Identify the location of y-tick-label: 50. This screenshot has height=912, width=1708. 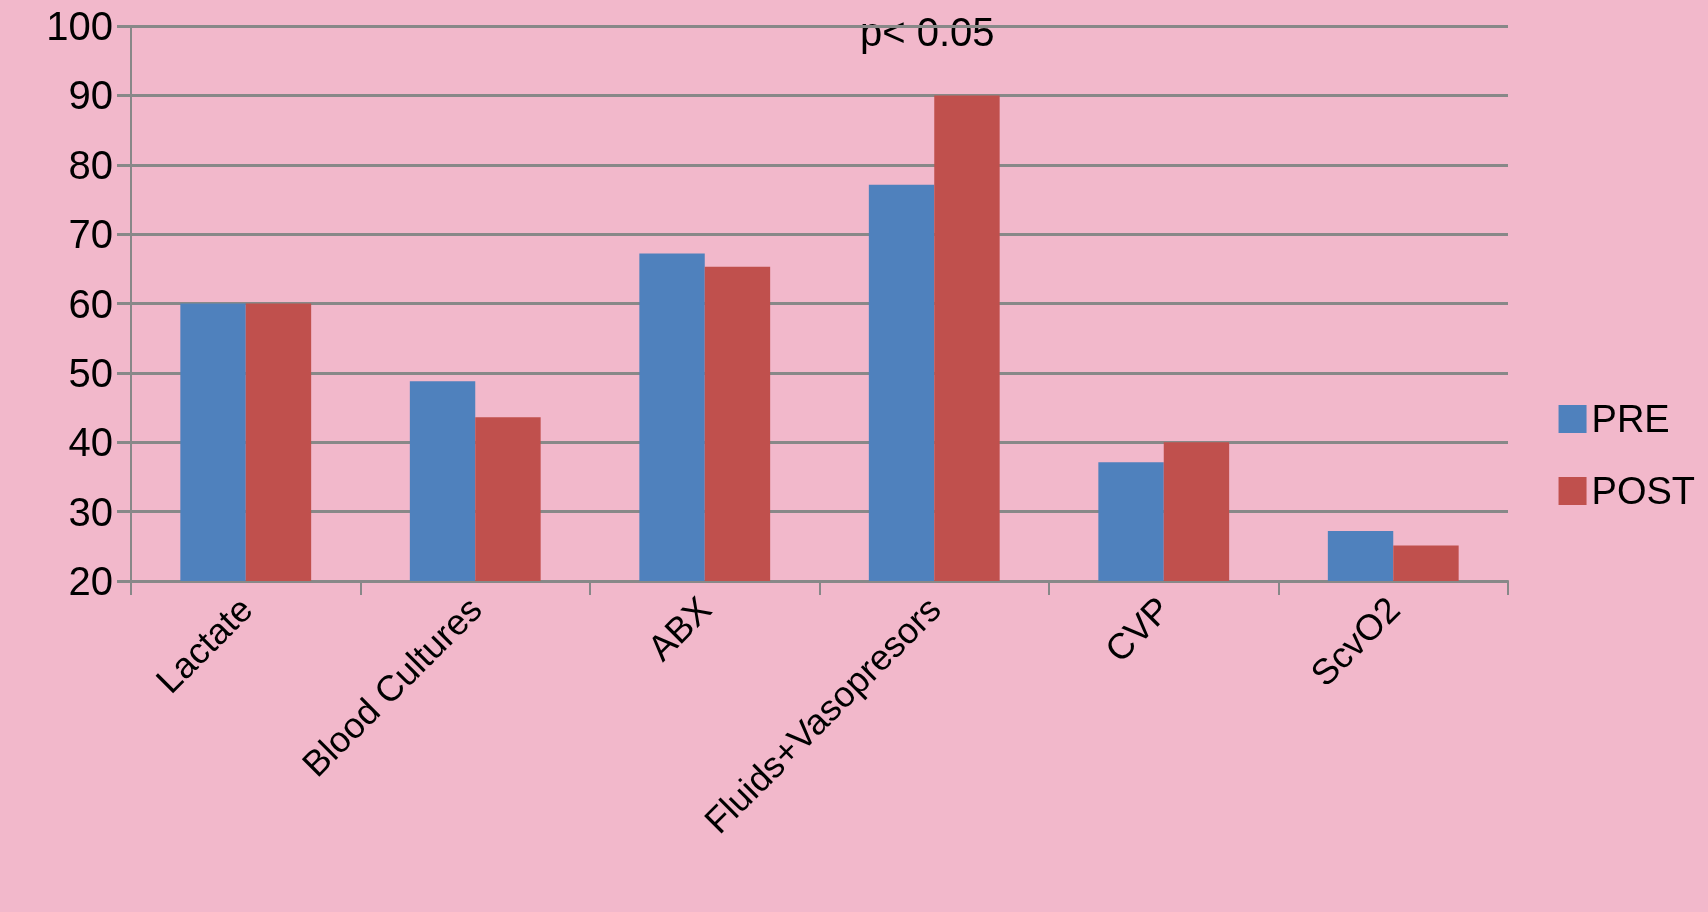
(90, 372).